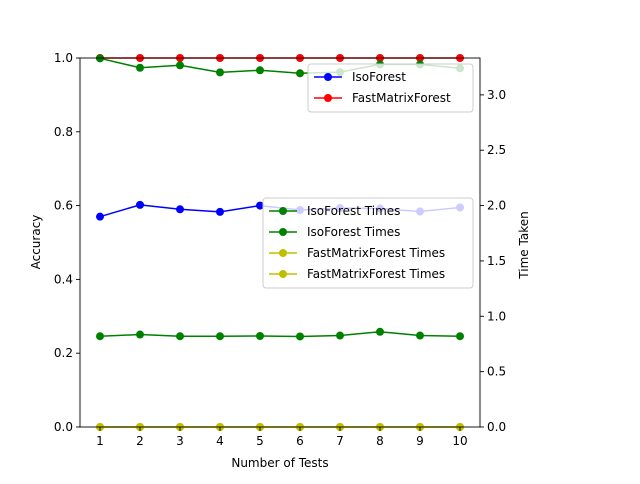 This screenshot has height=484, width=640. Describe the element at coordinates (459, 441) in the screenshot. I see `x-tick-label: 10` at that location.